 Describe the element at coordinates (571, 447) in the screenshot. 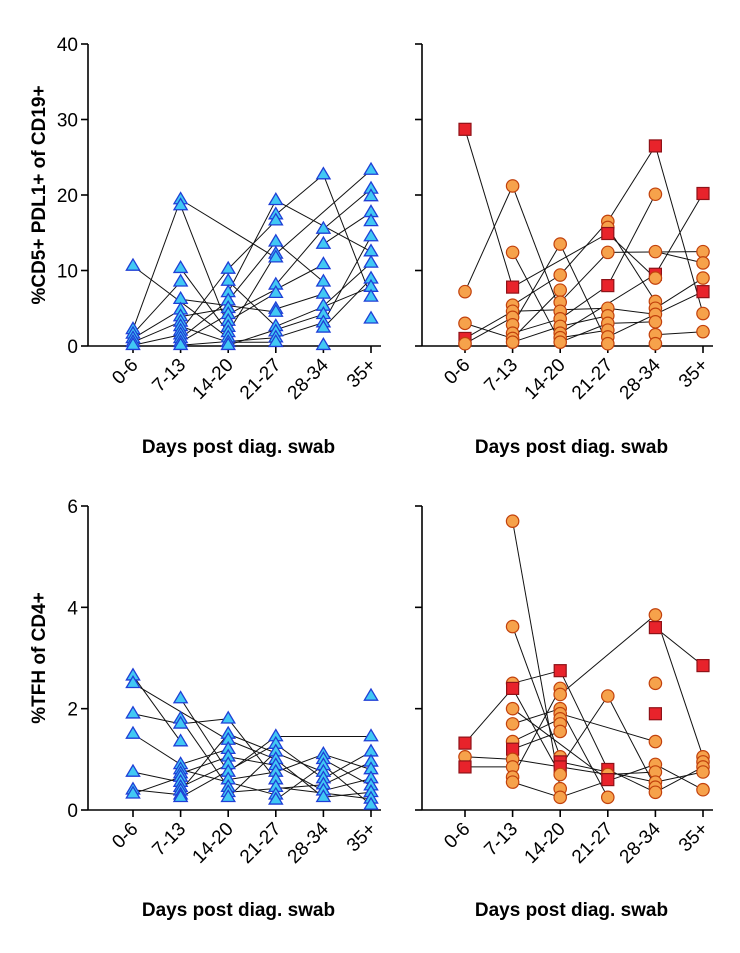

I see `x-axis-label: Days post diag. swab` at that location.